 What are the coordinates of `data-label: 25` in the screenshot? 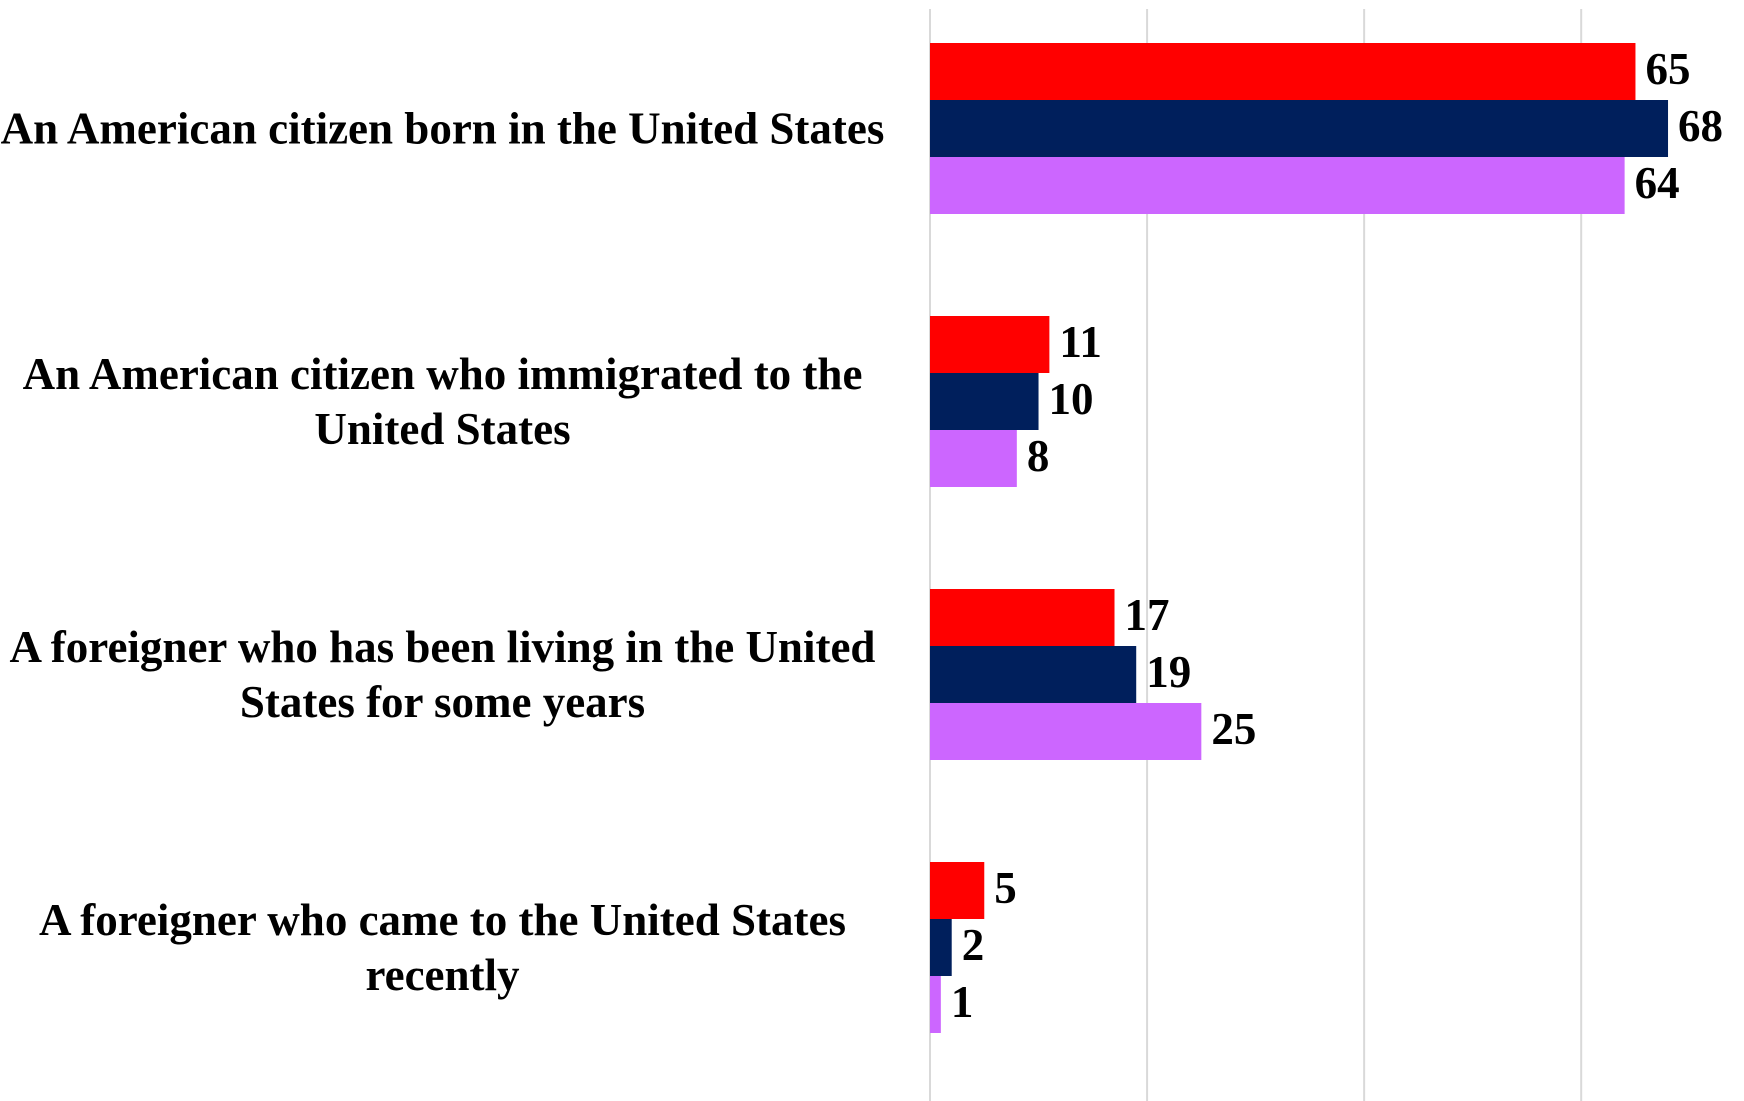 It's located at (1233, 729).